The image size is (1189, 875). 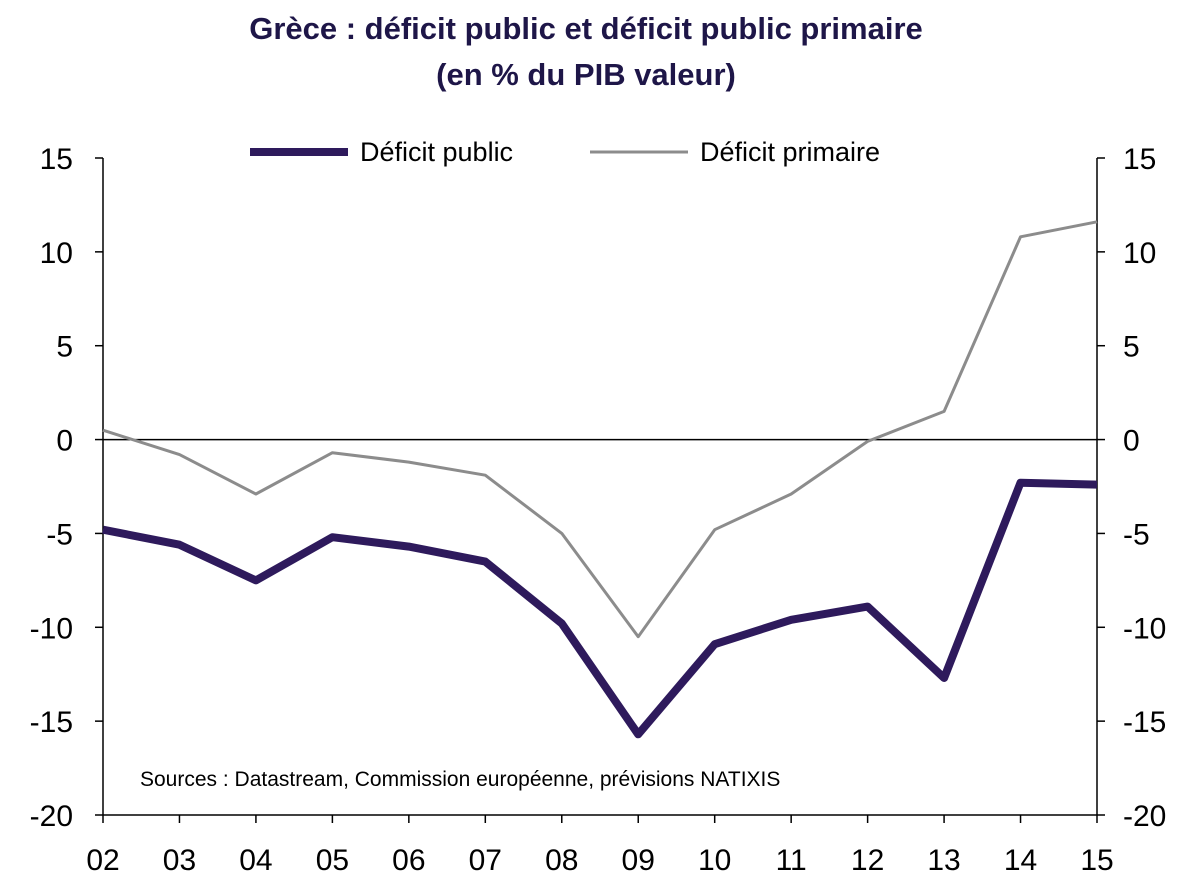 What do you see at coordinates (638, 859) in the screenshot?
I see `x-tick-label-09: 09` at bounding box center [638, 859].